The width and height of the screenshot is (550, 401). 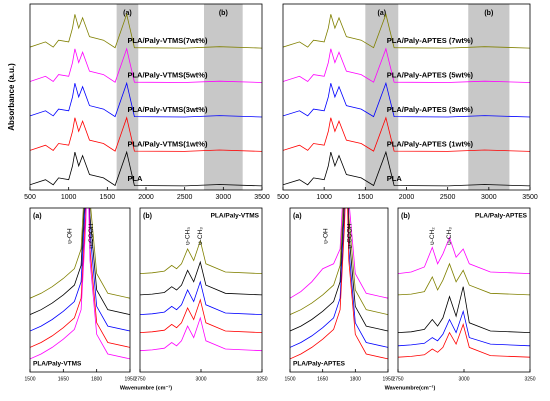 What do you see at coordinates (167, 109) in the screenshot?
I see `series-label: PLA/Paly-VTMS(3wt%)` at bounding box center [167, 109].